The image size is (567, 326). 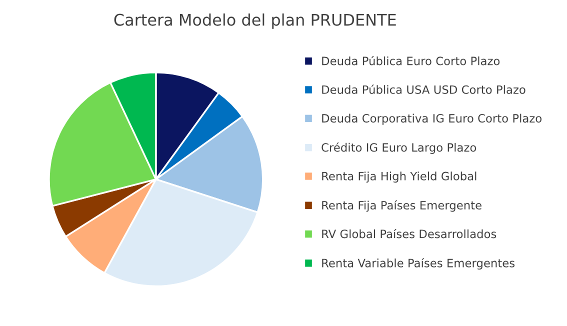 I want to click on legend-label: RV Global Países Desarrollados, so click(x=409, y=233).